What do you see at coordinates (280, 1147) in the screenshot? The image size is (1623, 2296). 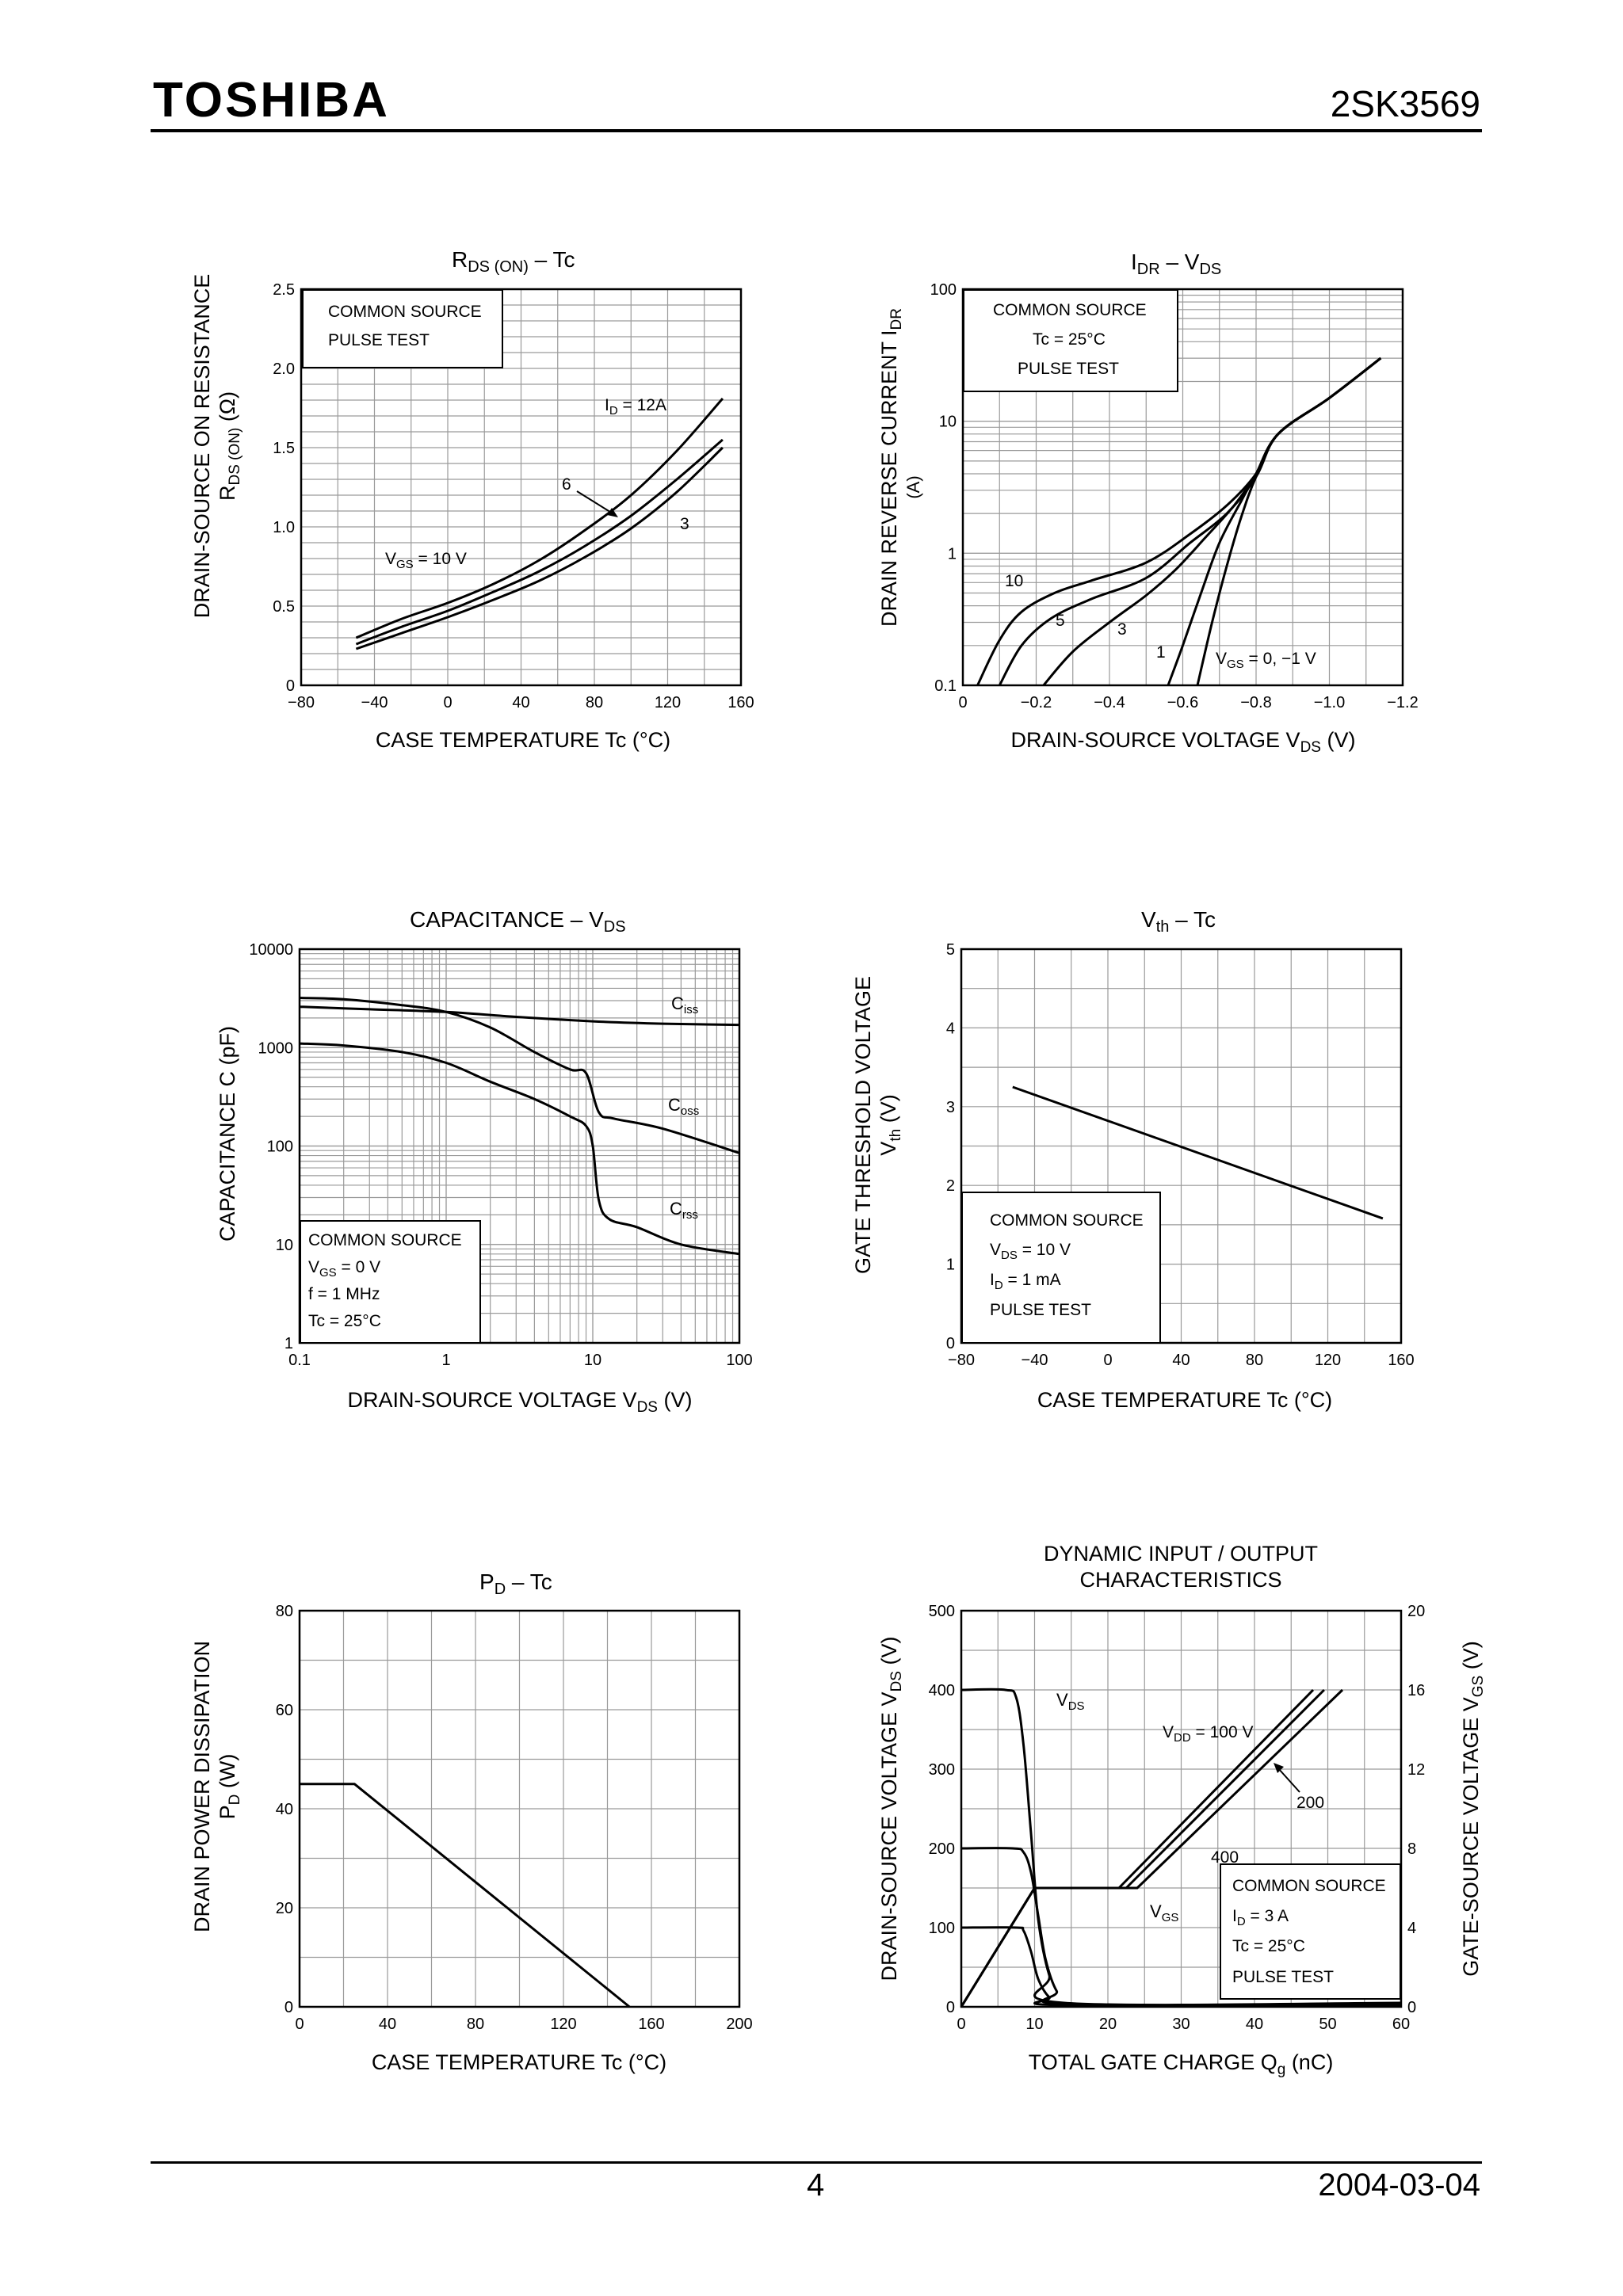 I see `y-tick-label: 100` at bounding box center [280, 1147].